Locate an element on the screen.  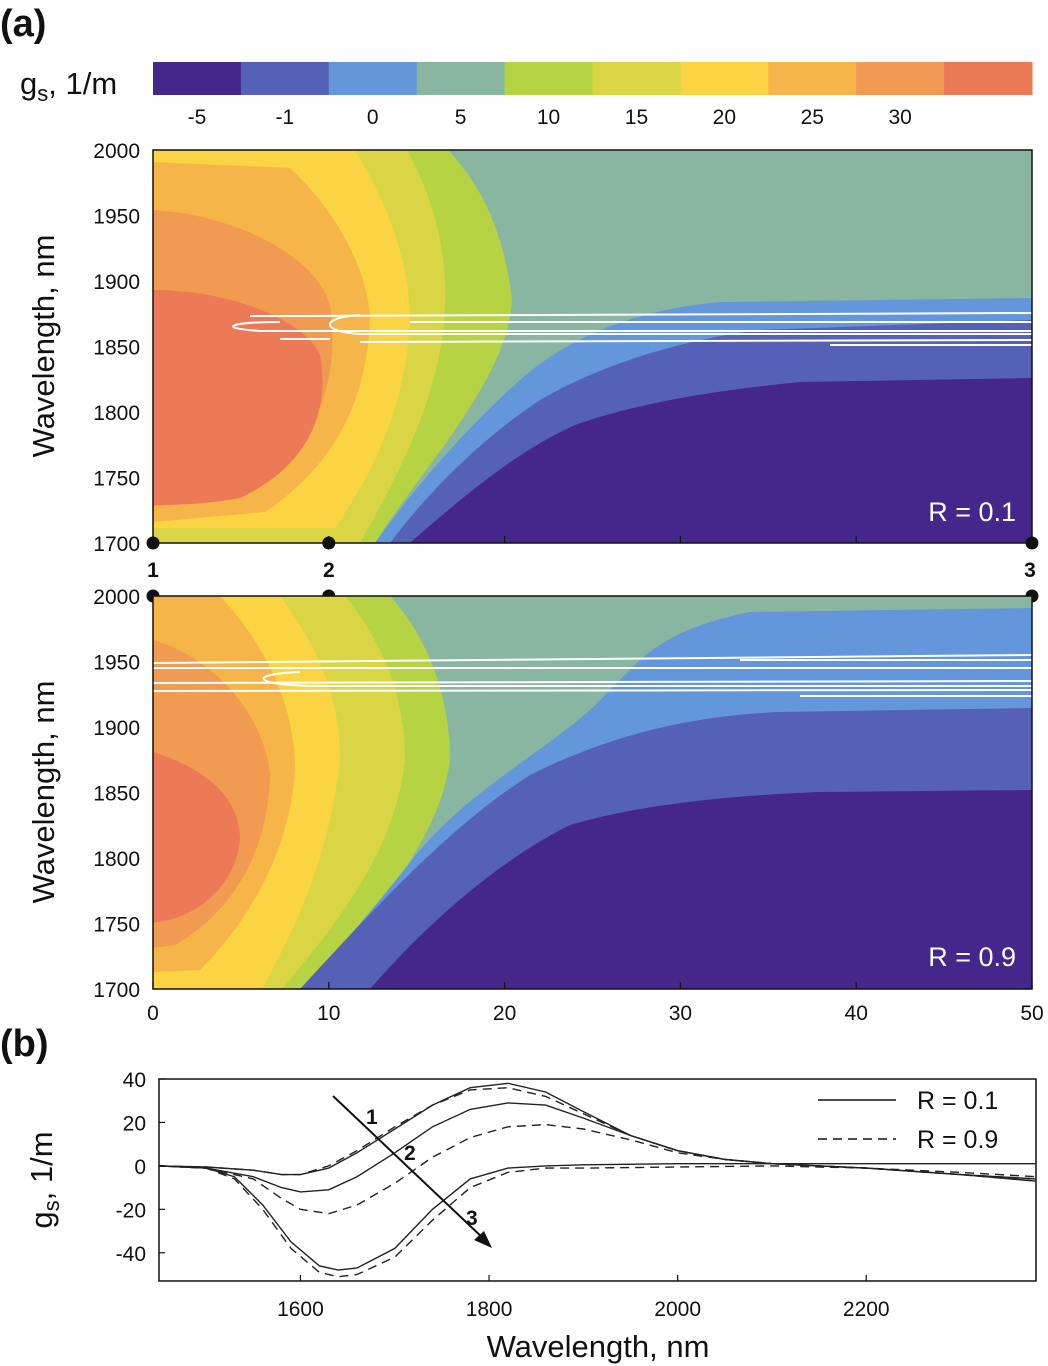
x-tick-label: 0 is located at coordinates (153, 1013).